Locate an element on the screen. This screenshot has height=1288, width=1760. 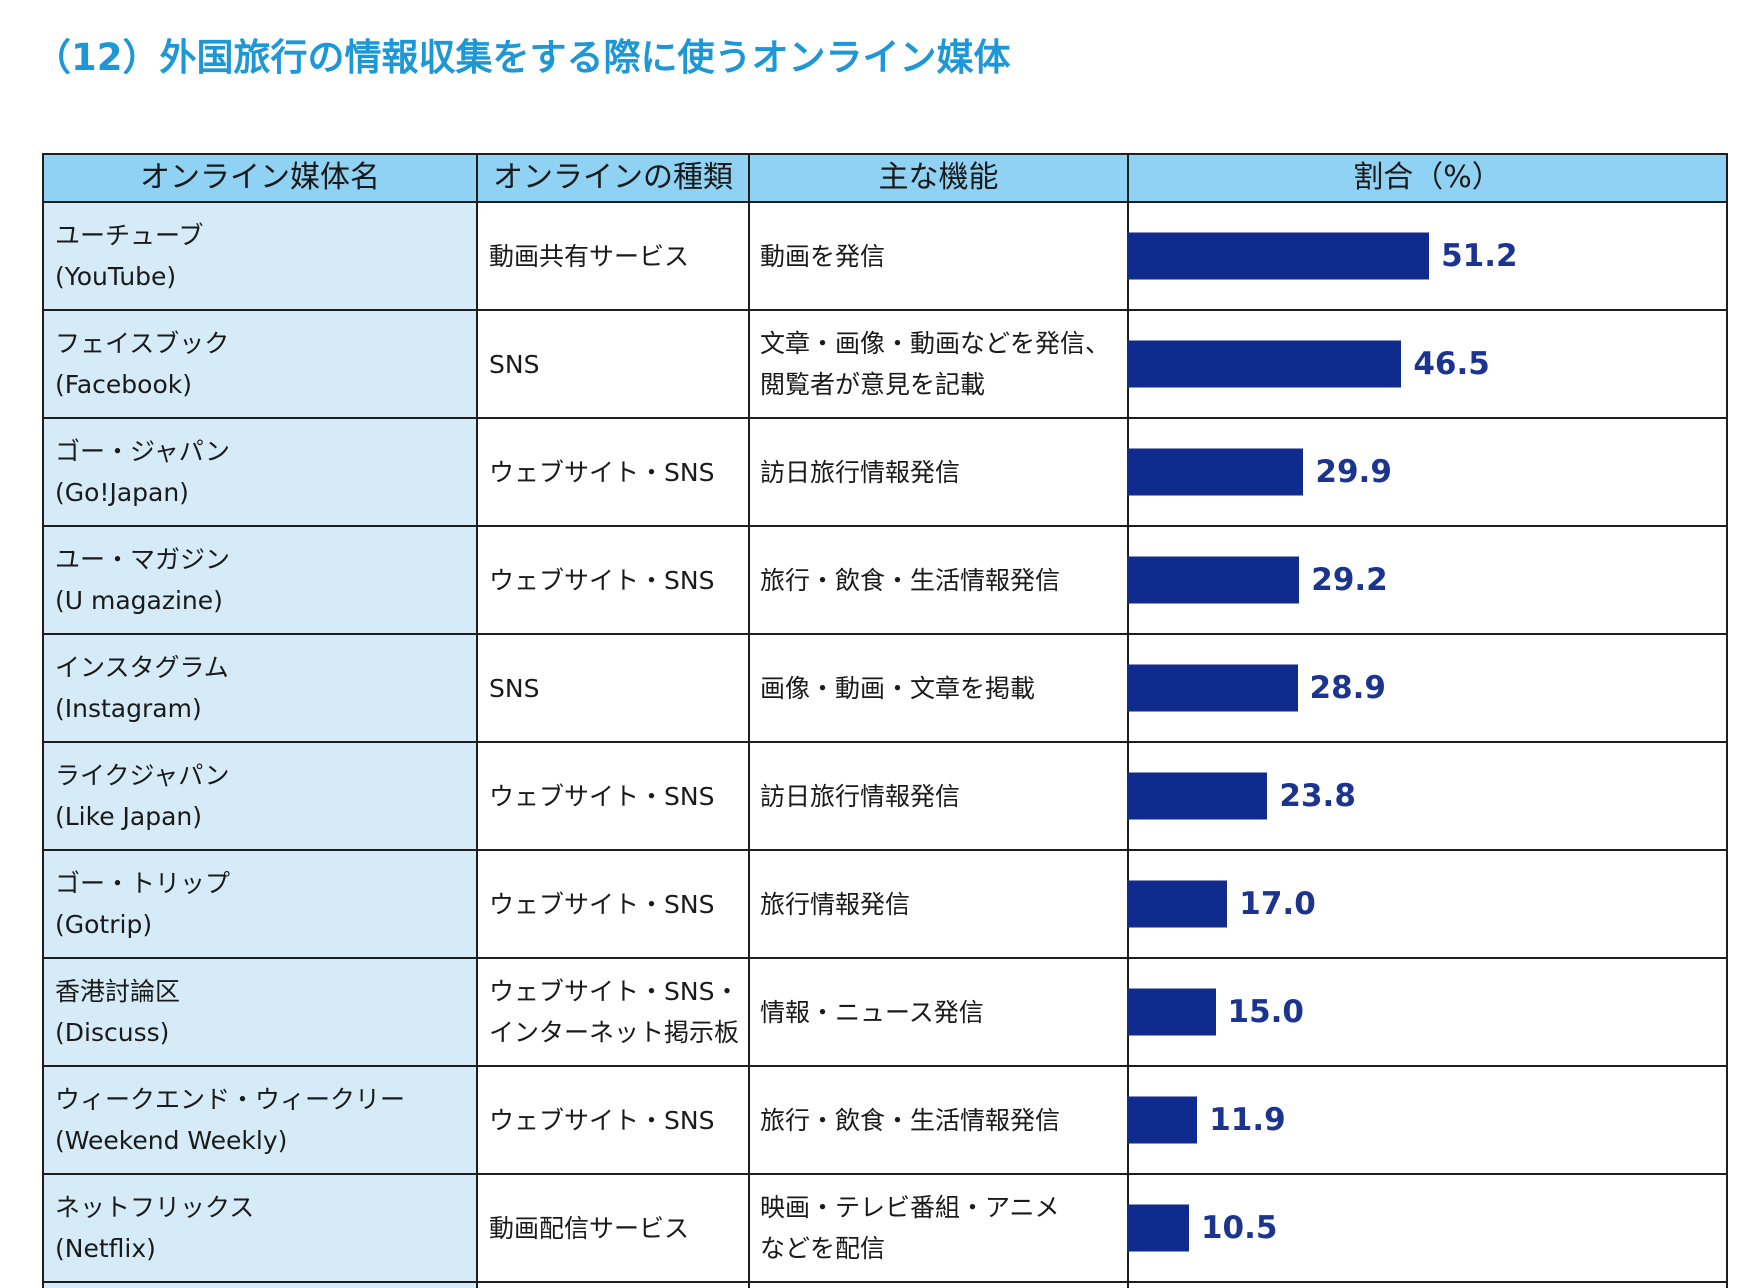
media-function: 画像・動画・文章を掲載 is located at coordinates (898, 688).